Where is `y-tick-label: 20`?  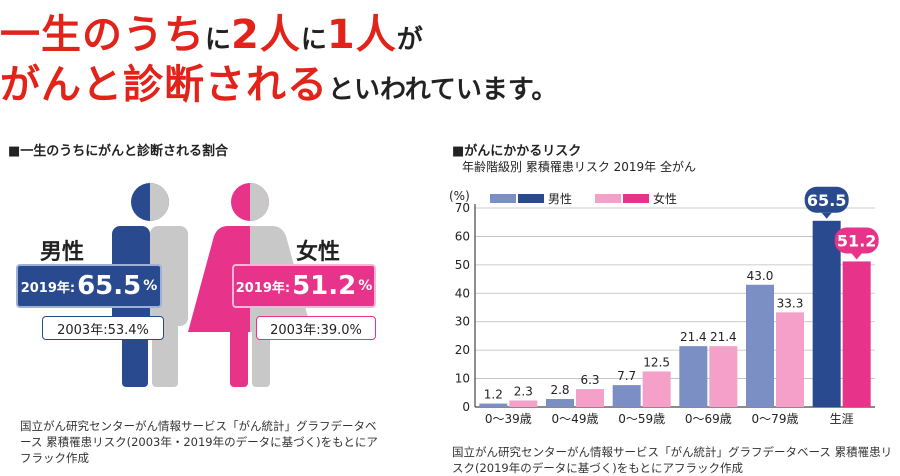 y-tick-label: 20 is located at coordinates (462, 350).